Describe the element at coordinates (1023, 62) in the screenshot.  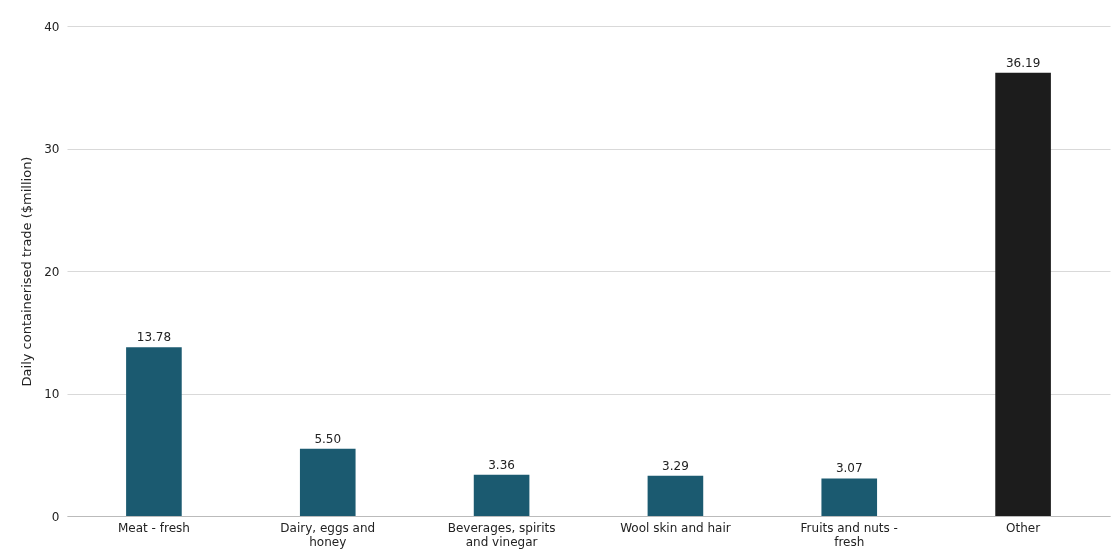
I see `data-label: 36.19` at that location.